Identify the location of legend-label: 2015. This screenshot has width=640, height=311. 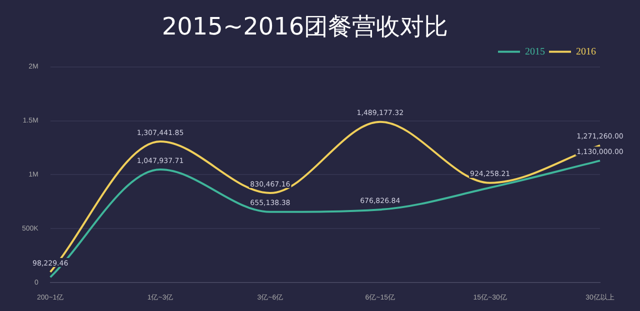
(535, 52).